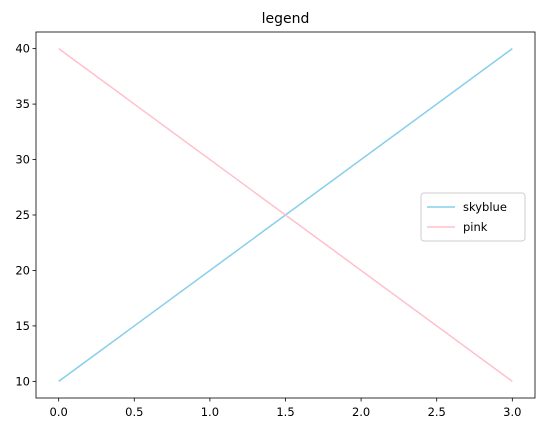 This screenshot has height=435, width=543. I want to click on y-tick-label: 25, so click(22, 215).